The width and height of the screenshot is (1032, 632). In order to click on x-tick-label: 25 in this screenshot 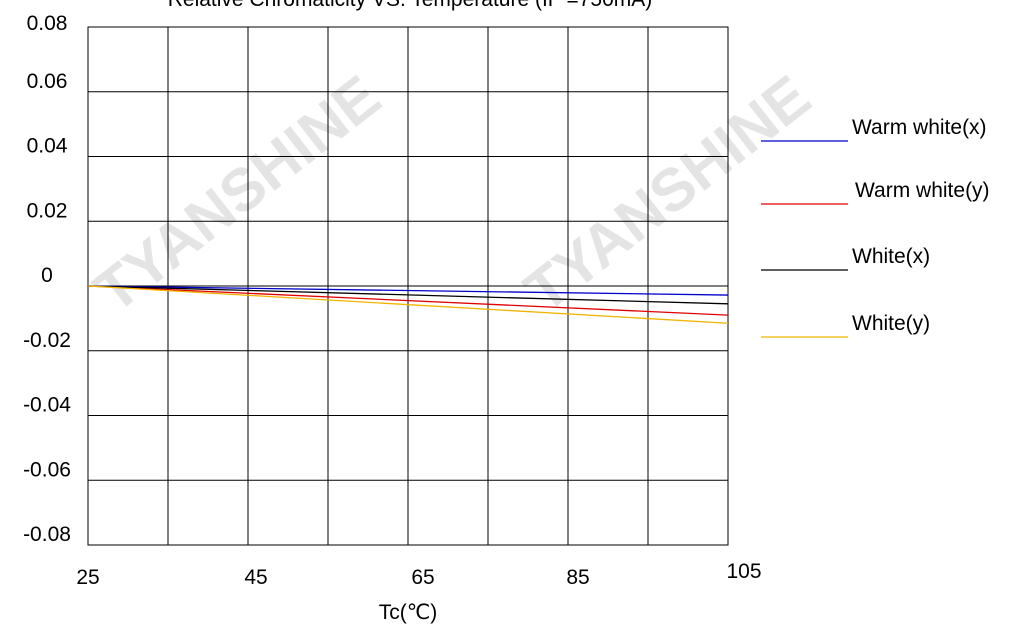, I will do `click(87, 577)`.